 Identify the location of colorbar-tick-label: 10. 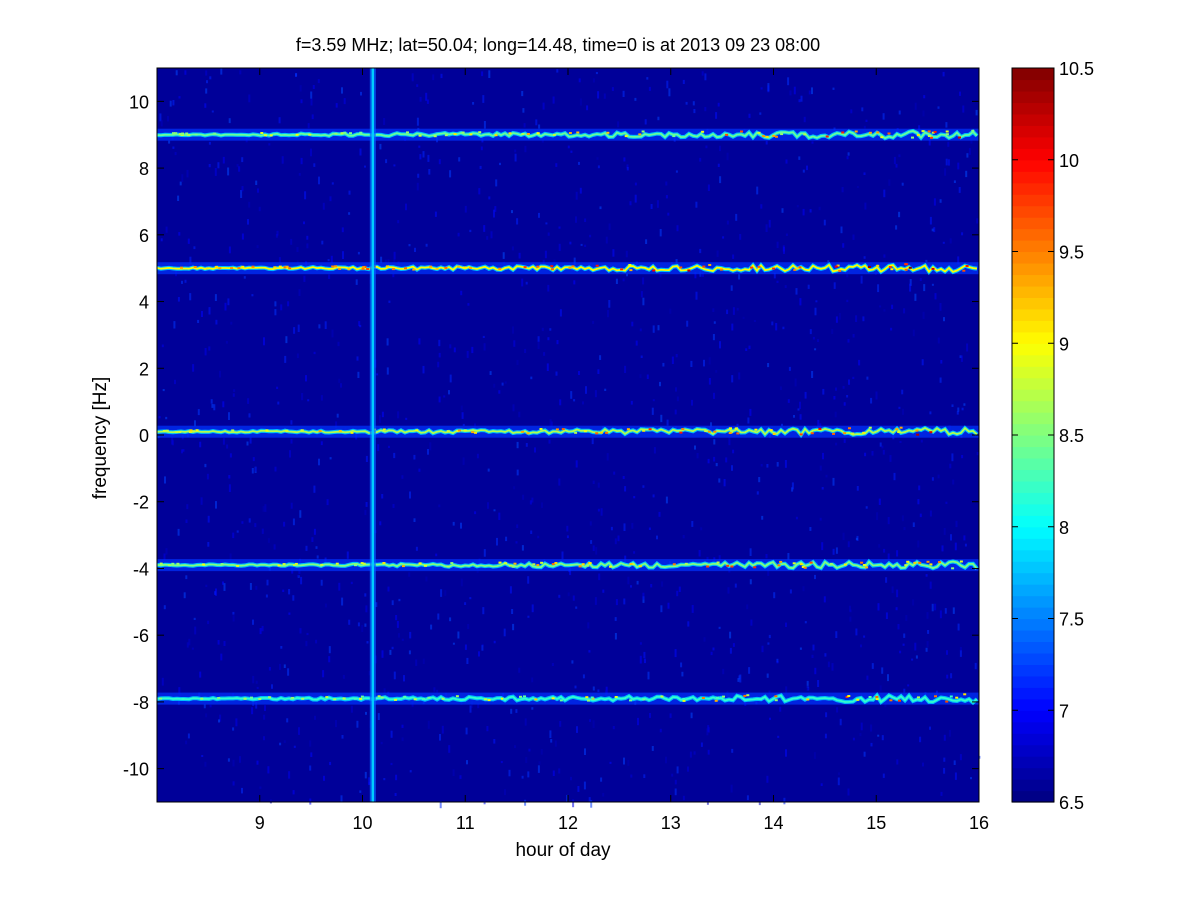
(1069, 161).